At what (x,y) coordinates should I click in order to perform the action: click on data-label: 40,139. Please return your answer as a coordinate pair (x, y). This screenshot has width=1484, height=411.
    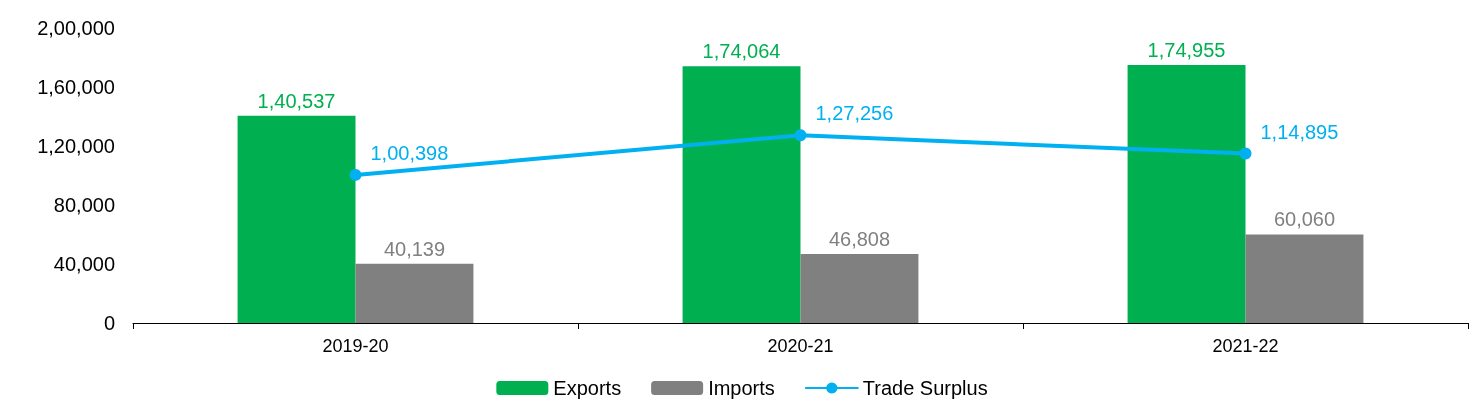
    Looking at the image, I should click on (414, 248).